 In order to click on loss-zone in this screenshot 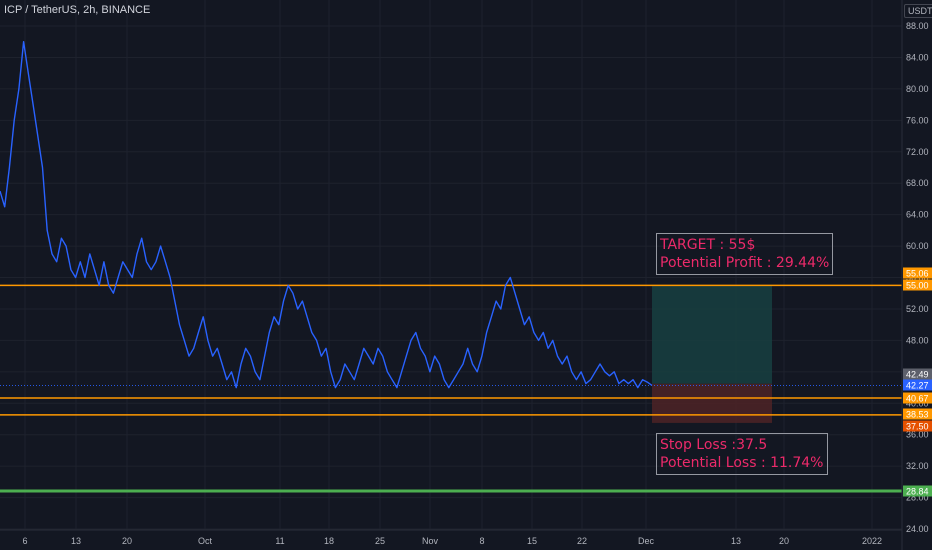, I will do `click(712, 403)`.